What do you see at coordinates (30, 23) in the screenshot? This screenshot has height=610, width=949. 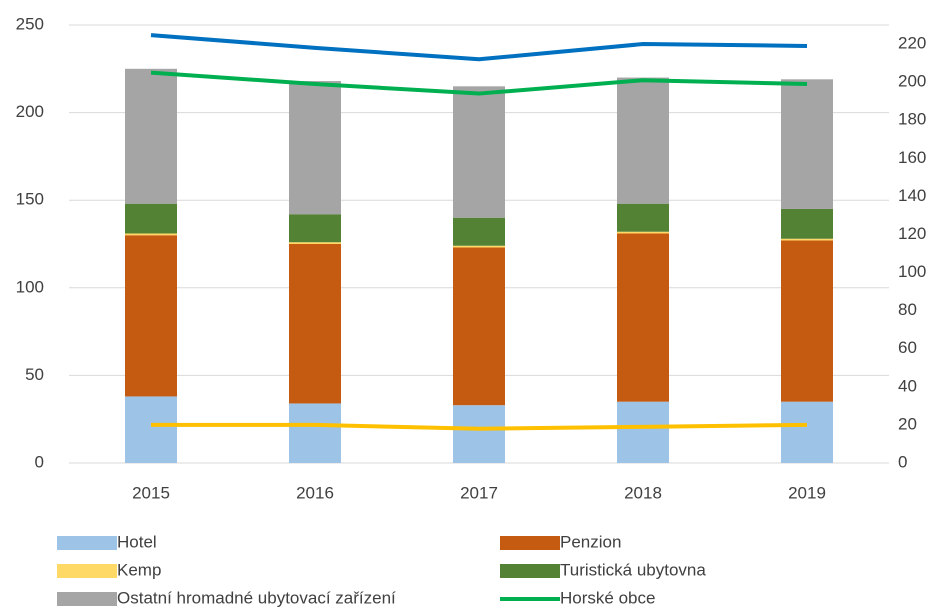 I see `y-tick-label: 250` at bounding box center [30, 23].